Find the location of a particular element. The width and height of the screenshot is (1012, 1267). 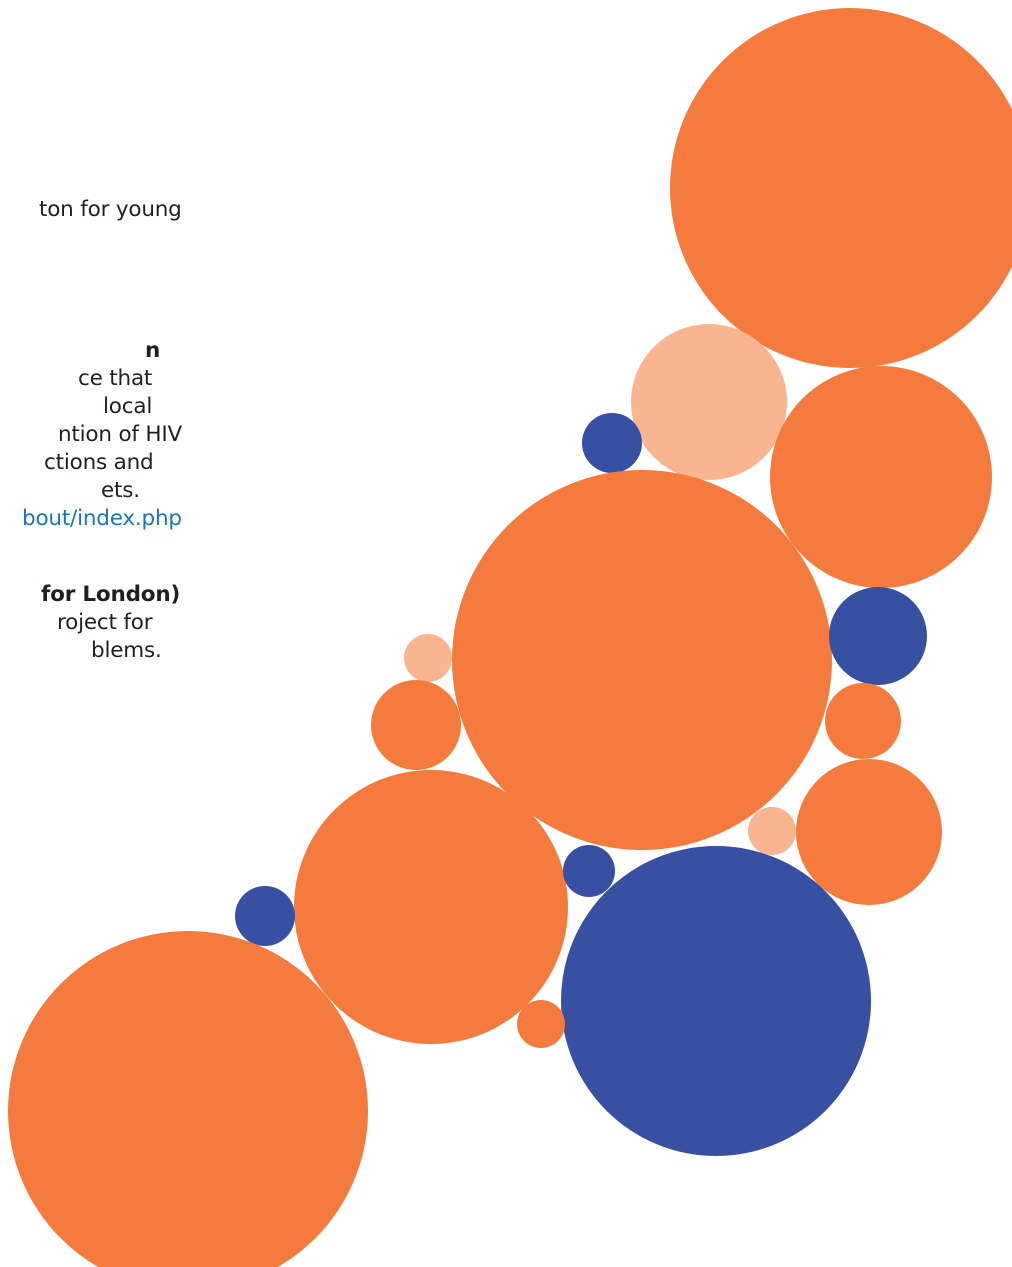

text-line: blems. is located at coordinates (126, 650).